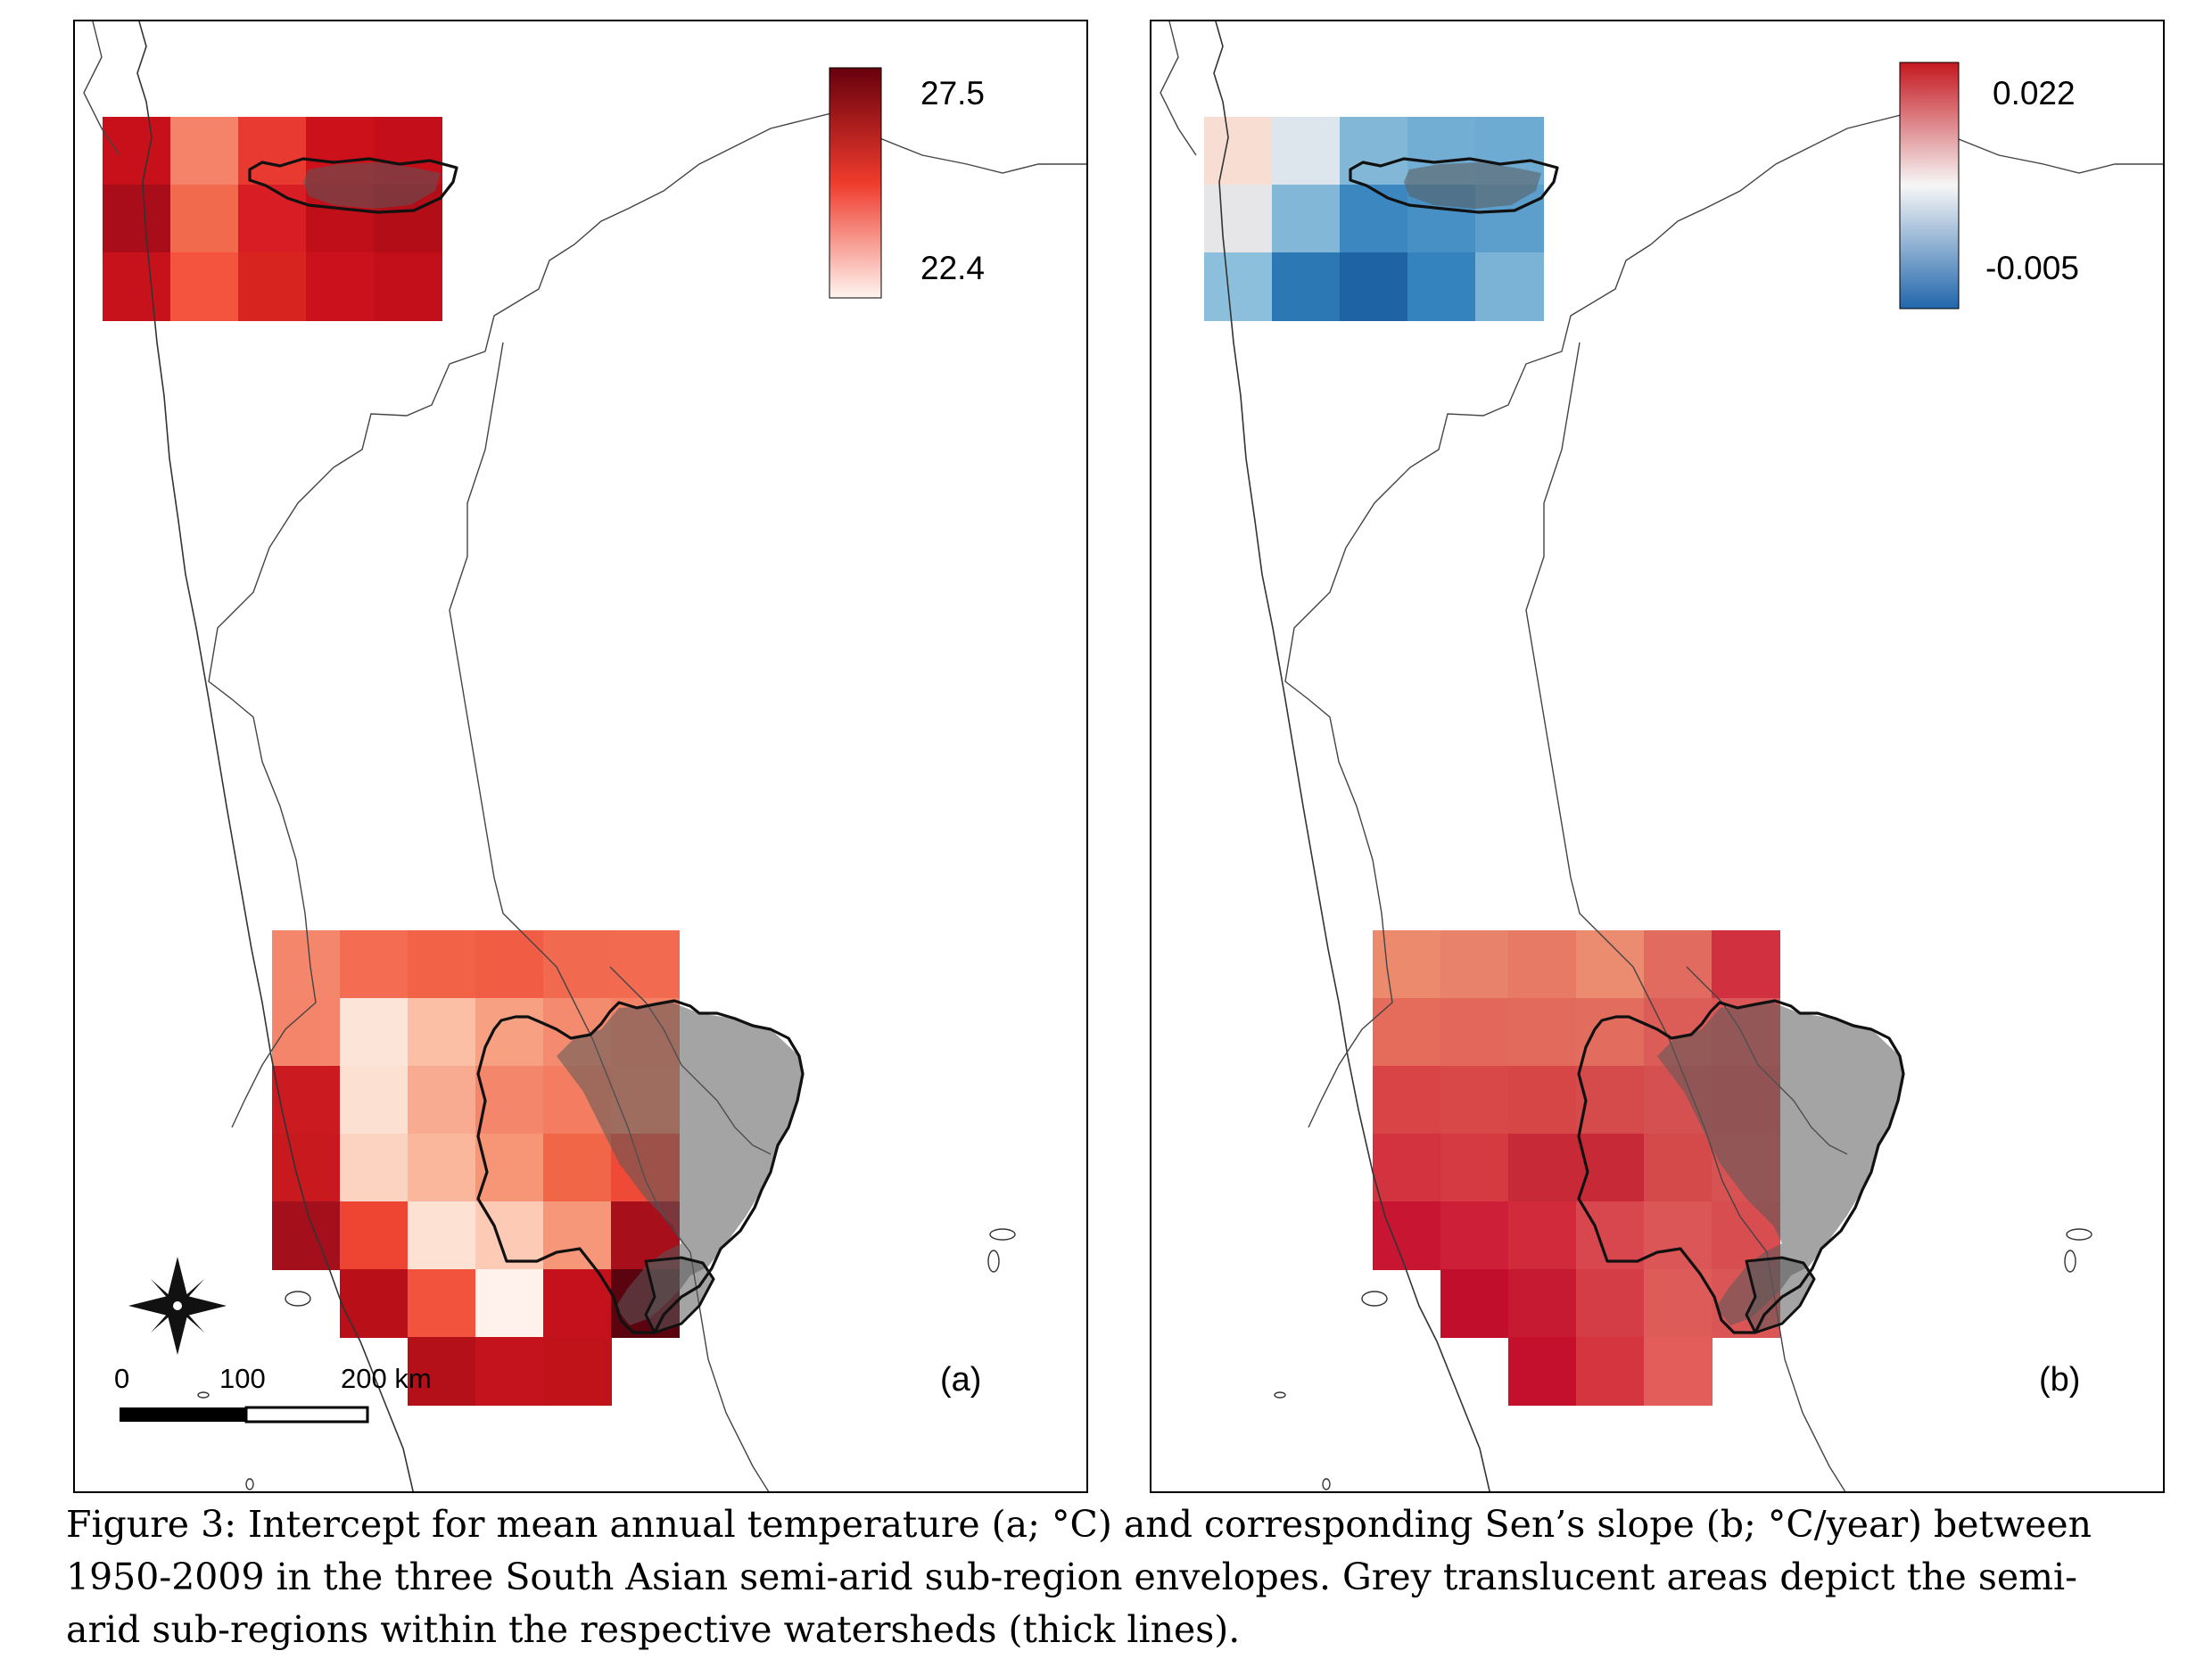 The width and height of the screenshot is (2212, 1659). I want to click on border-northwest, so click(102, 89).